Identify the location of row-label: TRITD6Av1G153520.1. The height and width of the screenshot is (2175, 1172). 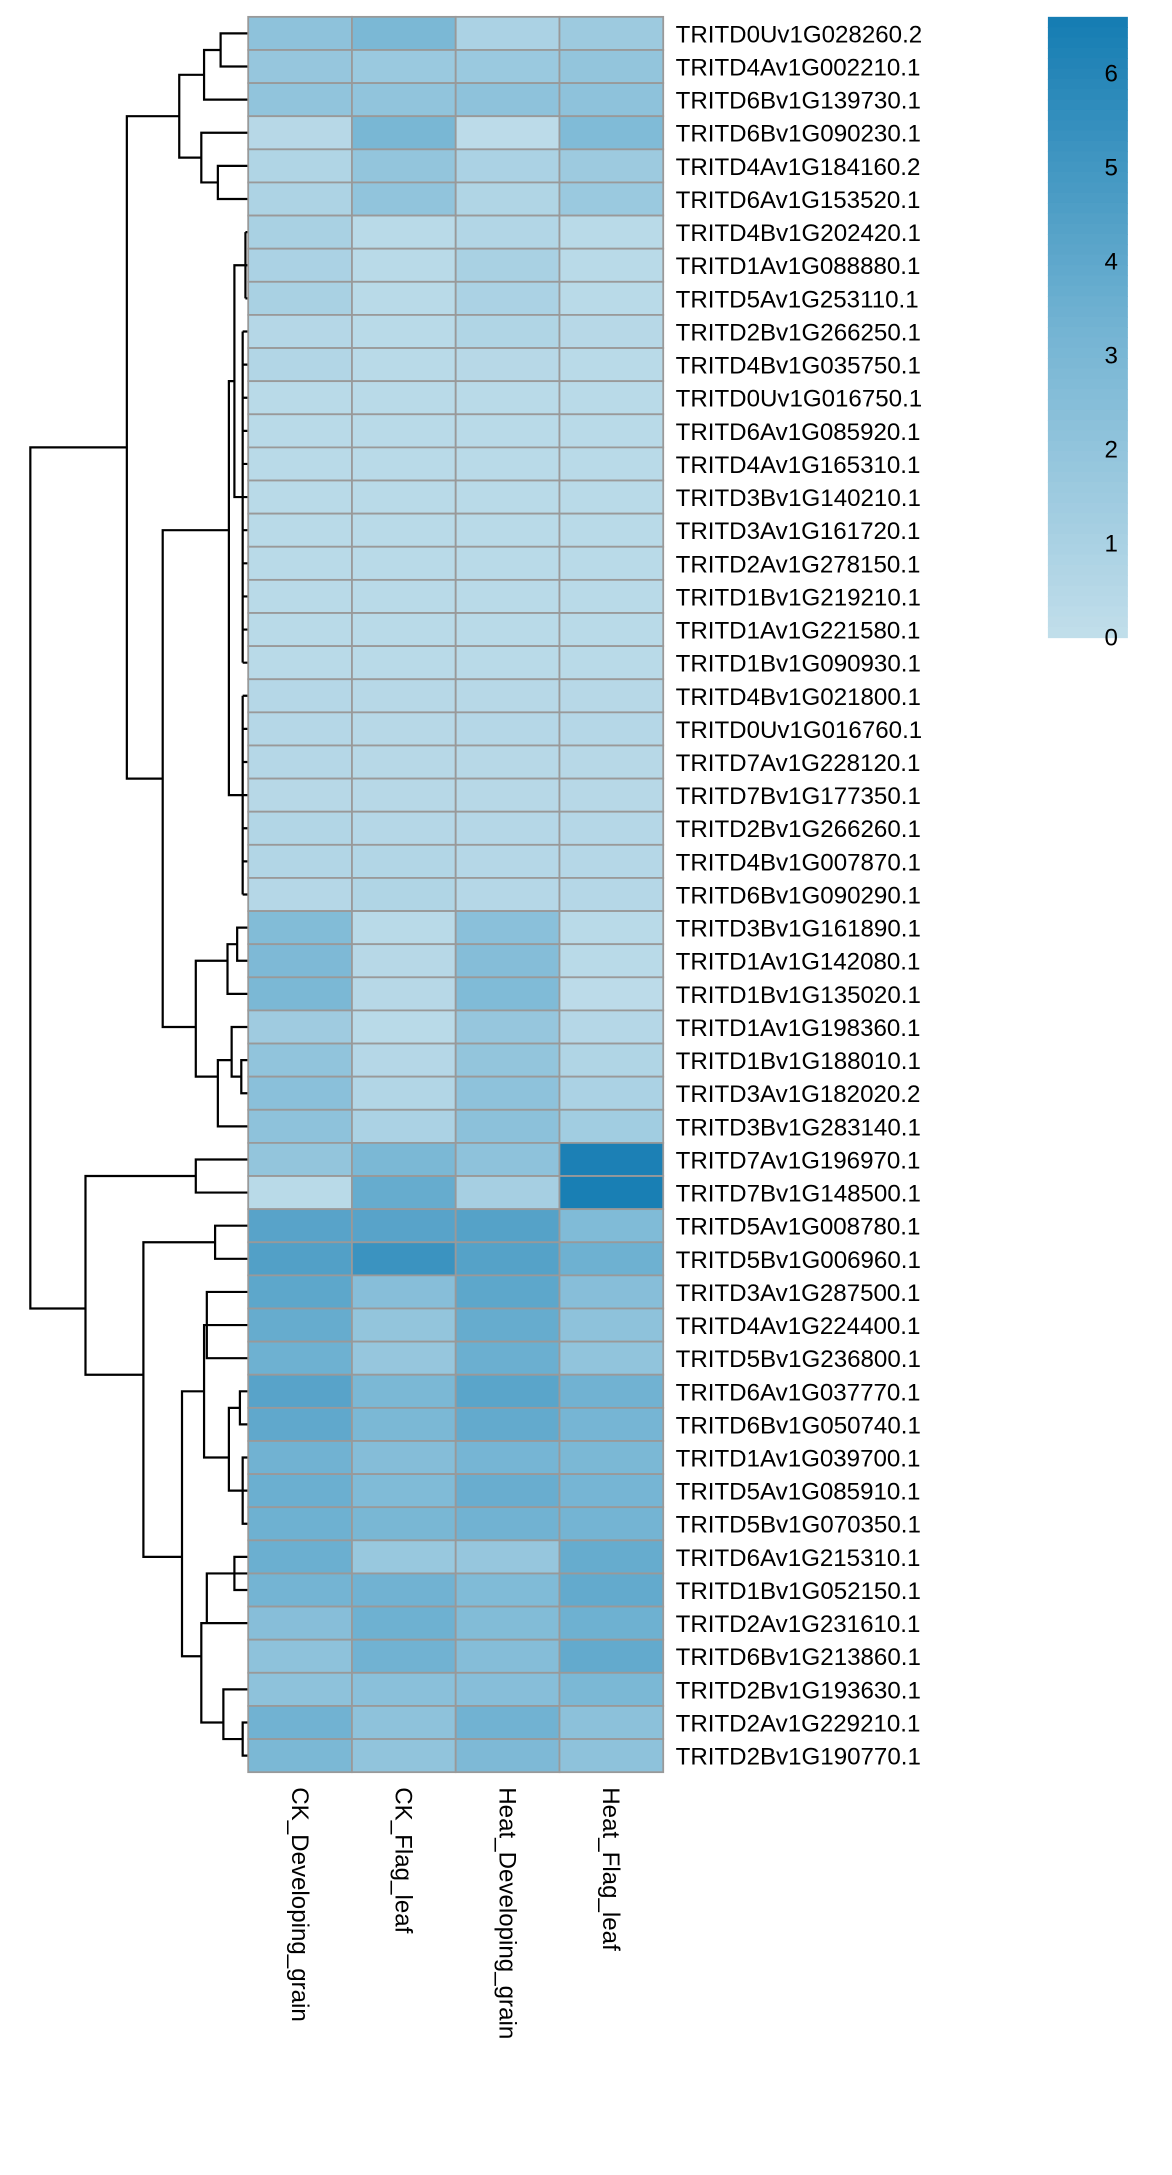
(798, 200).